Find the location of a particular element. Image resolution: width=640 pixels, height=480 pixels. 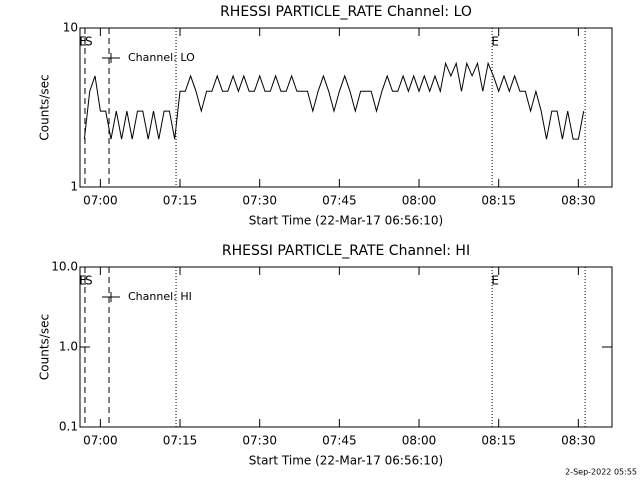

chart-title: RHESSI PARTICLE_RATE Channel: LO is located at coordinates (346, 12).